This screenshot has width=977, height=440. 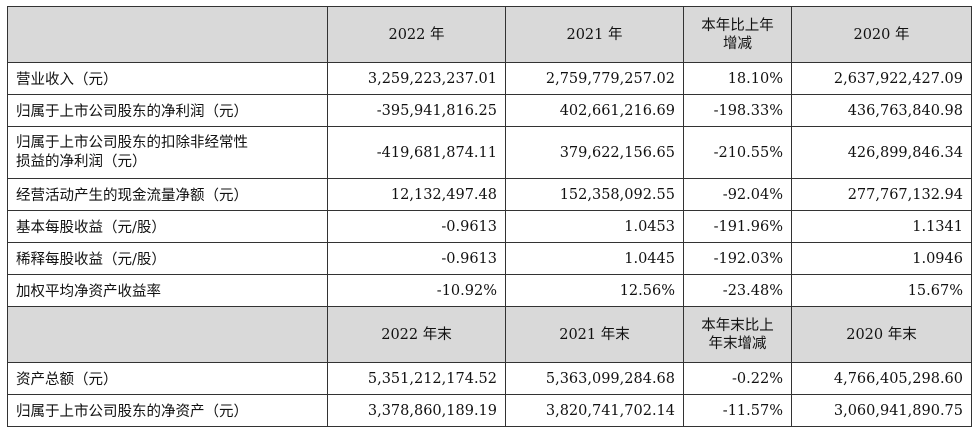 I want to click on cell-2020: 1.0946, so click(x=881, y=258).